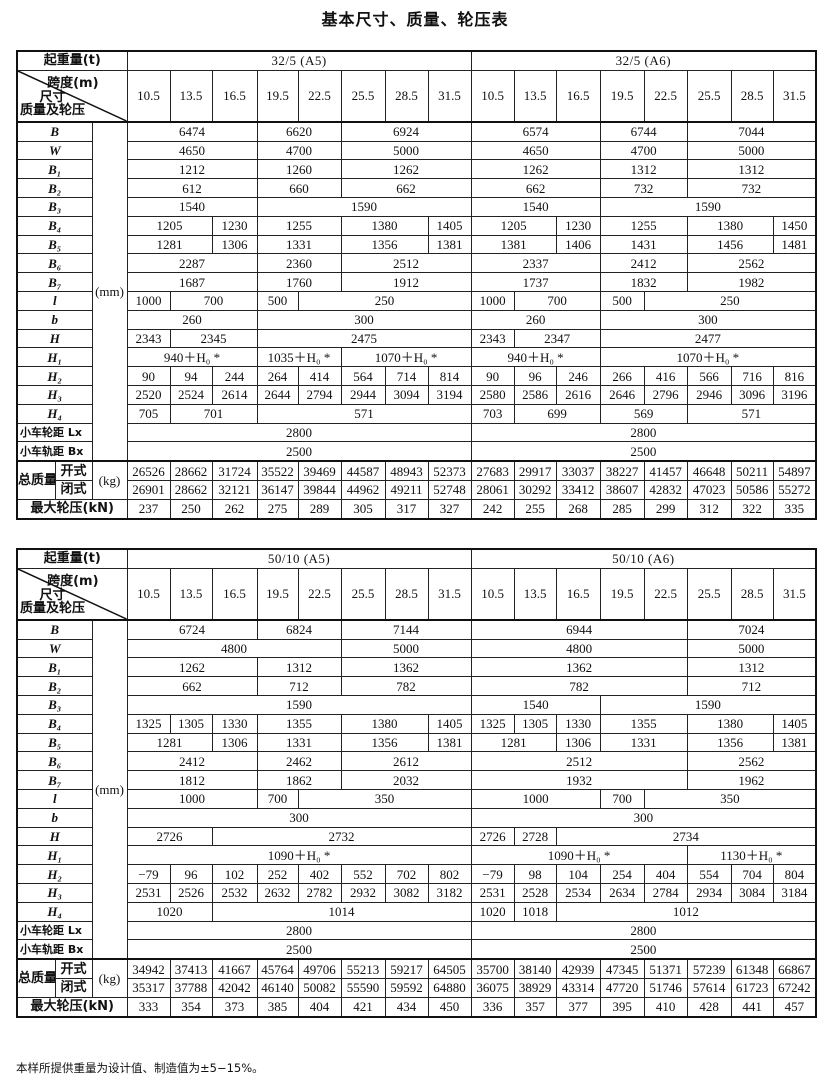  What do you see at coordinates (794, 968) in the screenshot?
I see `mass-value: 66867` at bounding box center [794, 968].